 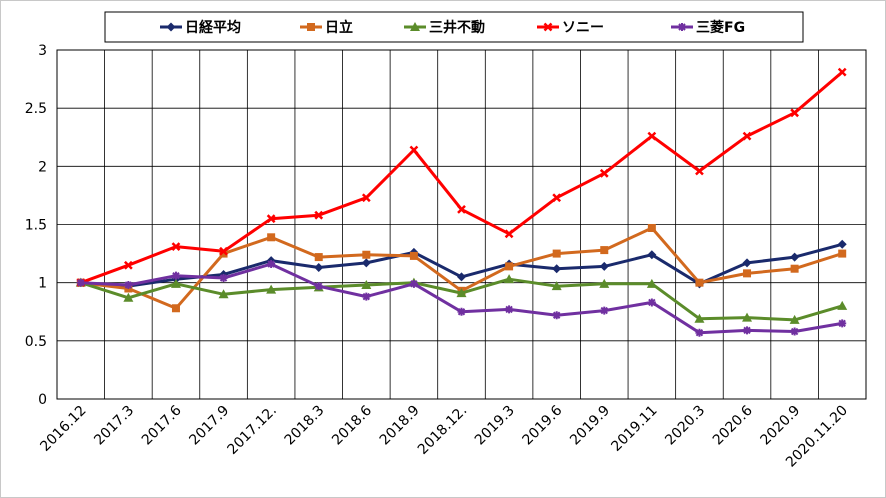 What do you see at coordinates (36, 226) in the screenshot?
I see `y-tick-label: 1.5` at bounding box center [36, 226].